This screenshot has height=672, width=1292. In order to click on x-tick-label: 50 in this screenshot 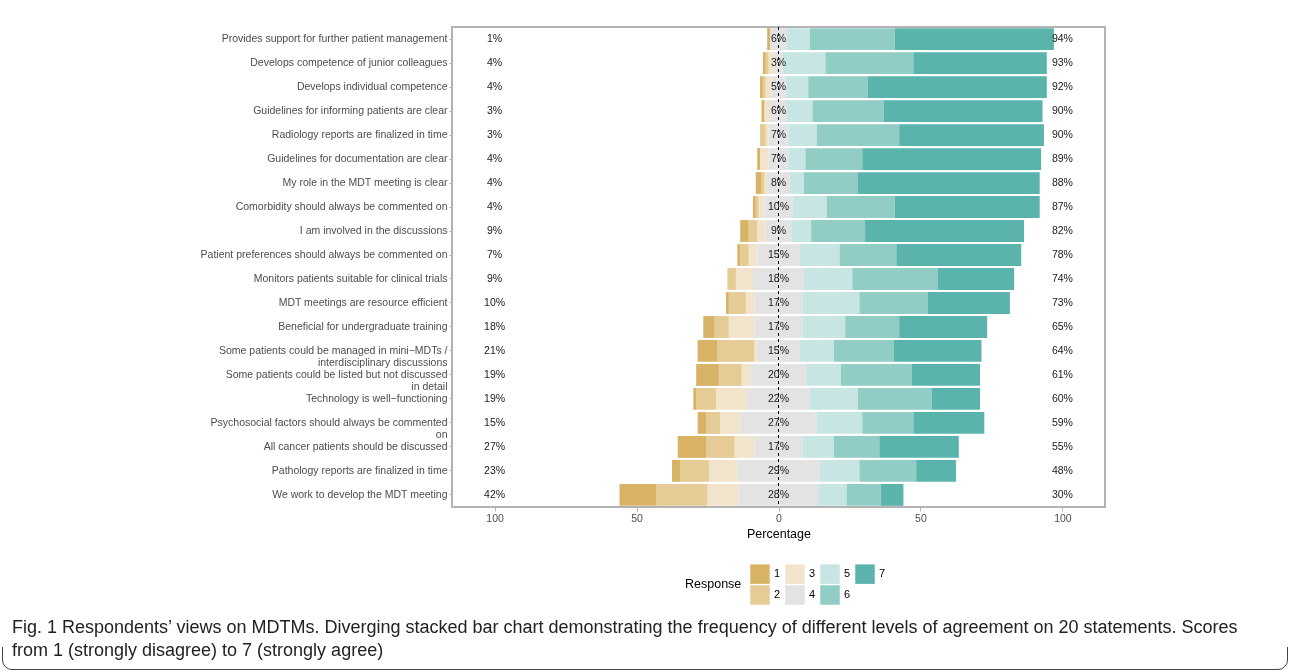, I will do `click(637, 517)`.